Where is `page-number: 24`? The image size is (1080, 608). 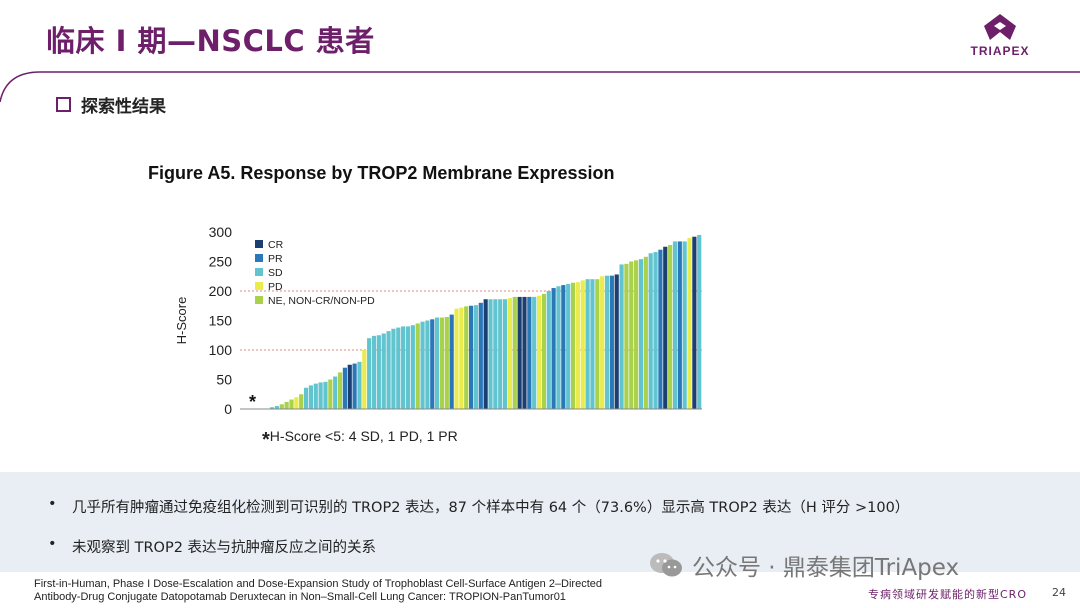 page-number: 24 is located at coordinates (1059, 592).